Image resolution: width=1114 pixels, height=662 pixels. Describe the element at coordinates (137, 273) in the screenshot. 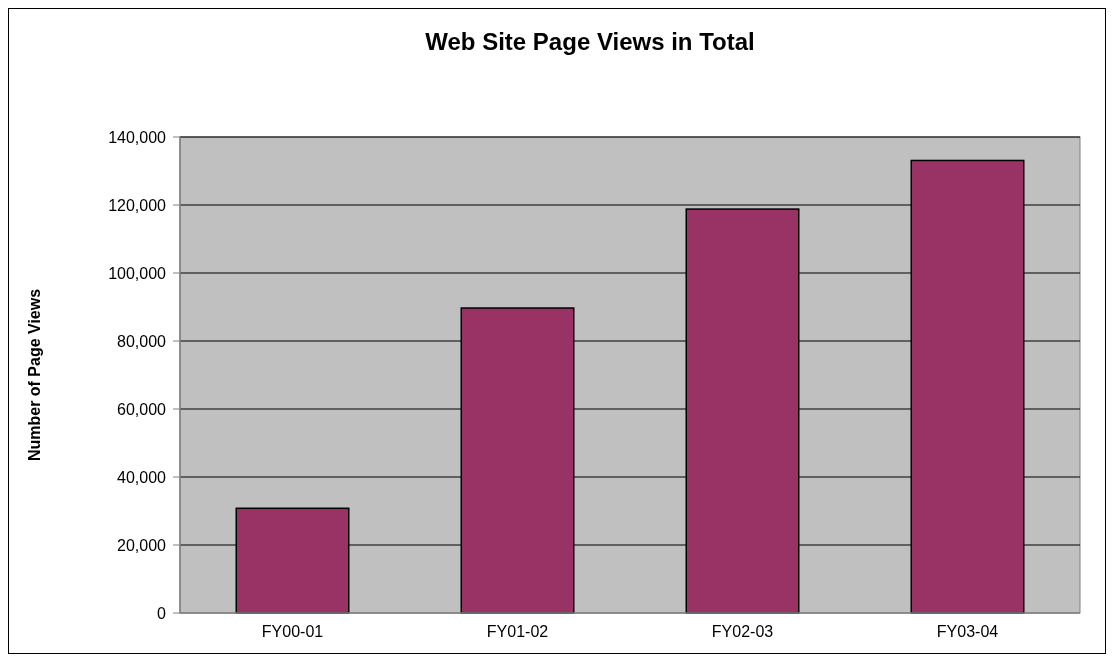

I see `y-tick-label: 100,000` at that location.